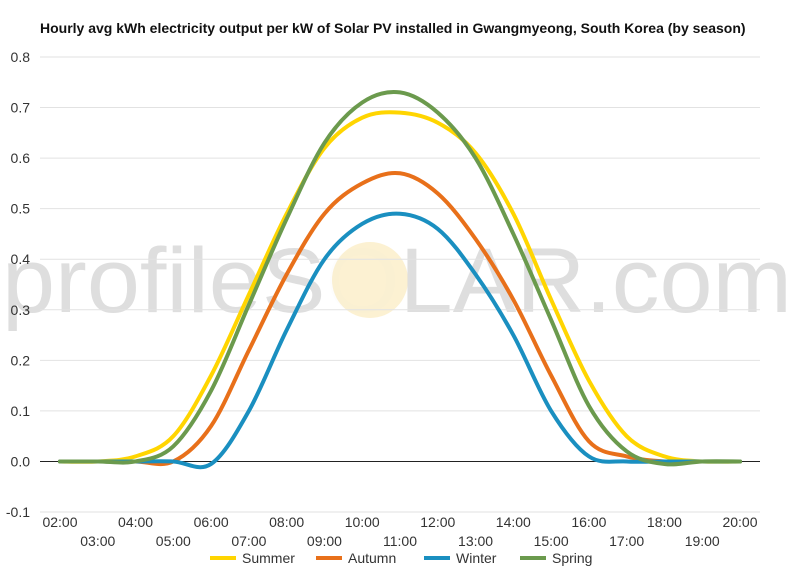 The image size is (800, 570). Describe the element at coordinates (551, 541) in the screenshot. I see `x-tick-label: 15:00` at that location.